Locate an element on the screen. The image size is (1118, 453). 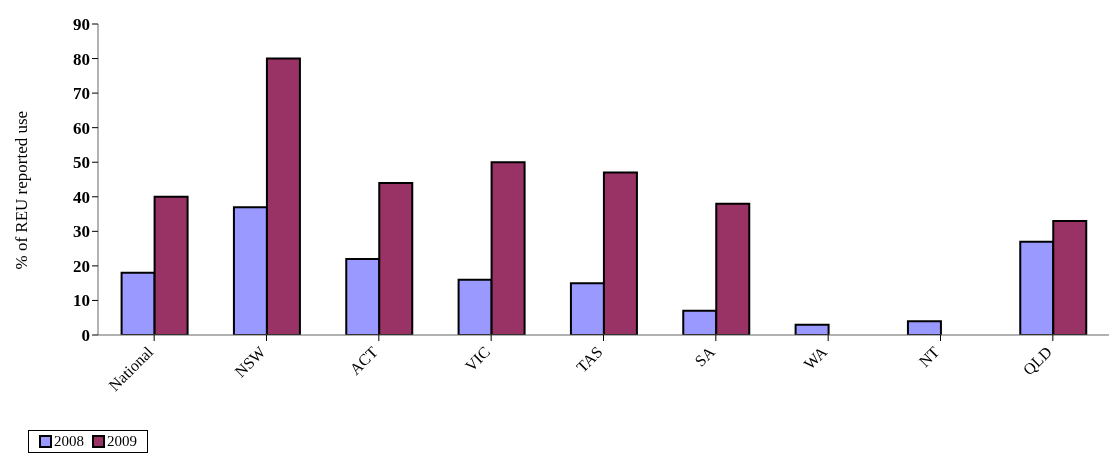
x-tick-label: SA is located at coordinates (705, 356).